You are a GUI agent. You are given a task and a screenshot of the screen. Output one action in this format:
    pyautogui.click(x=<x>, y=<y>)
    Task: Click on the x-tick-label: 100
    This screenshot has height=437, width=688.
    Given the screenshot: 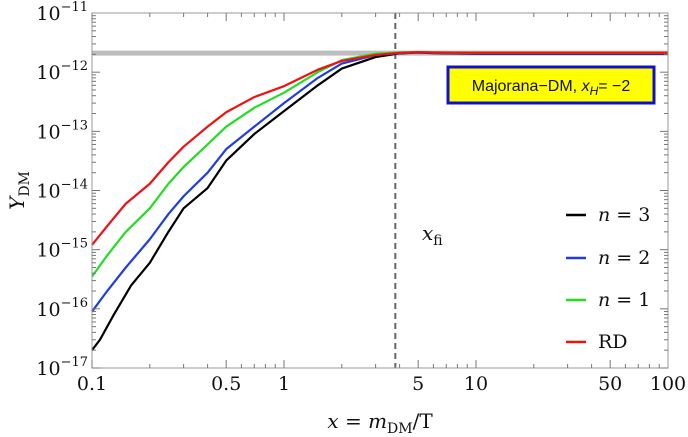 What is the action you would take?
    pyautogui.click(x=668, y=384)
    